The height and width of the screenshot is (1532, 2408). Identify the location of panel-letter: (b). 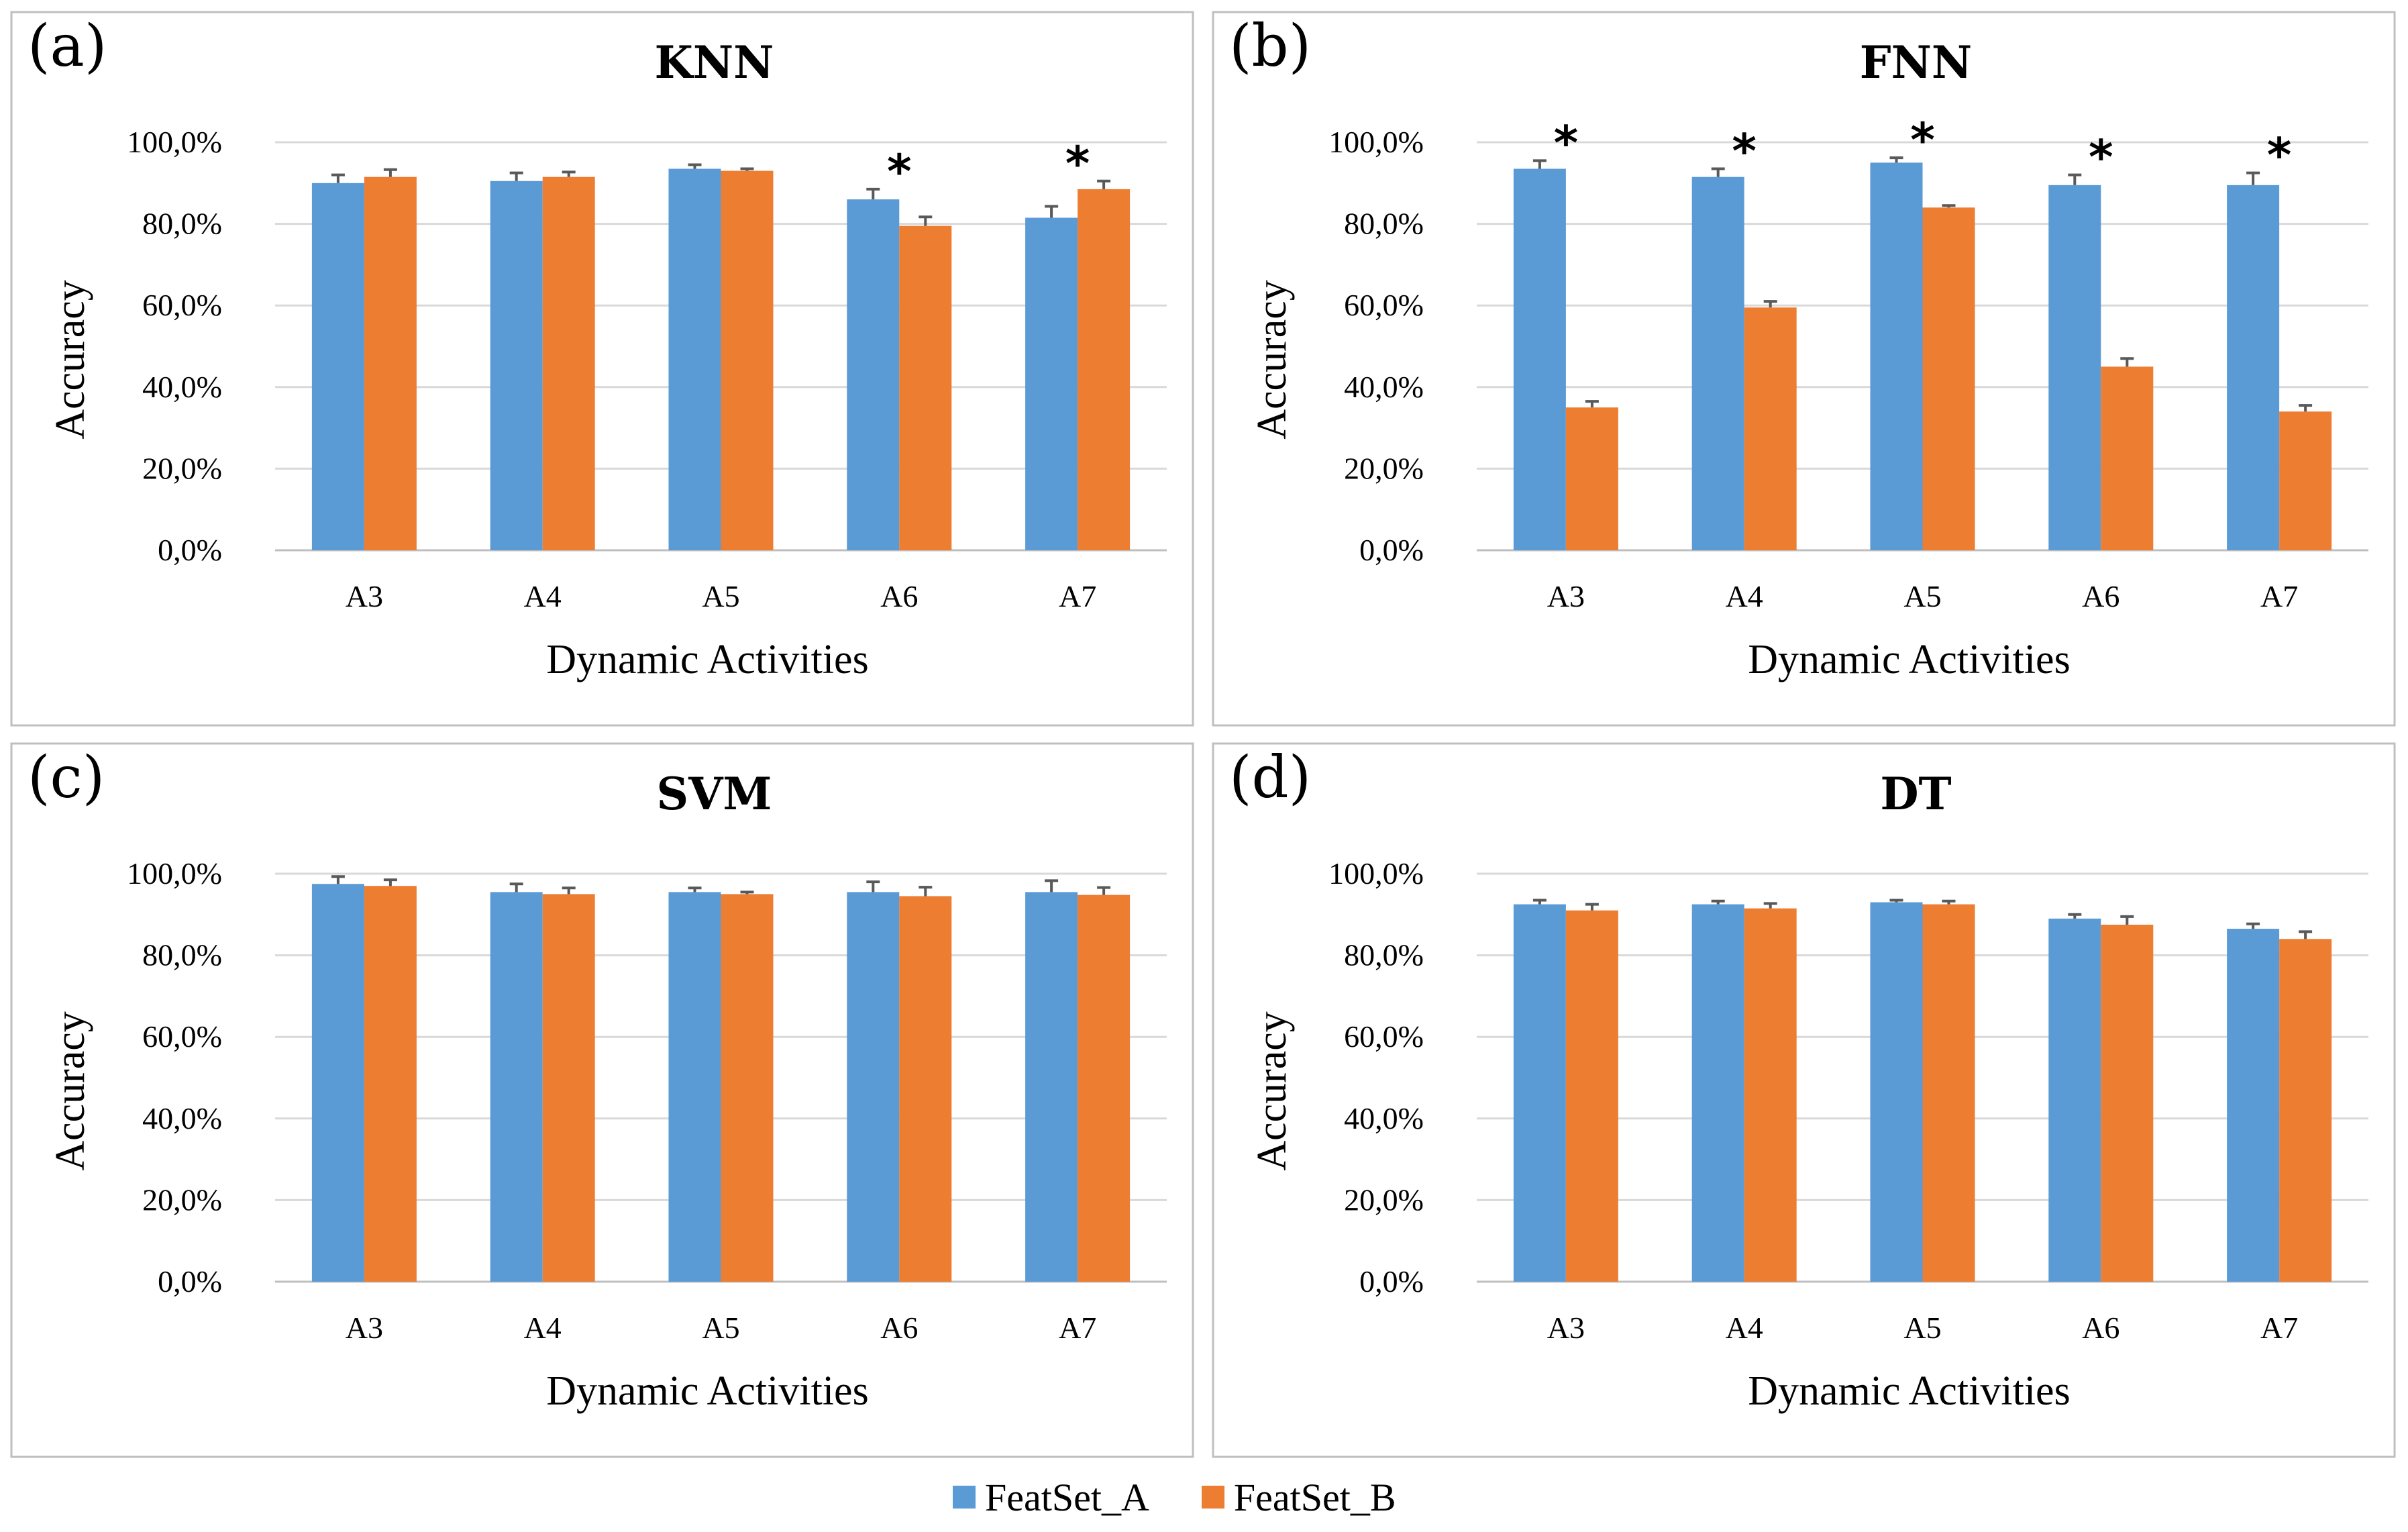
(1270, 46).